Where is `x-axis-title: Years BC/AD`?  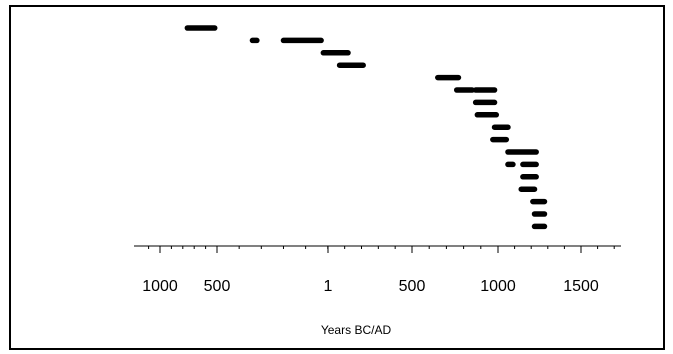
x-axis-title: Years BC/AD is located at coordinates (356, 330).